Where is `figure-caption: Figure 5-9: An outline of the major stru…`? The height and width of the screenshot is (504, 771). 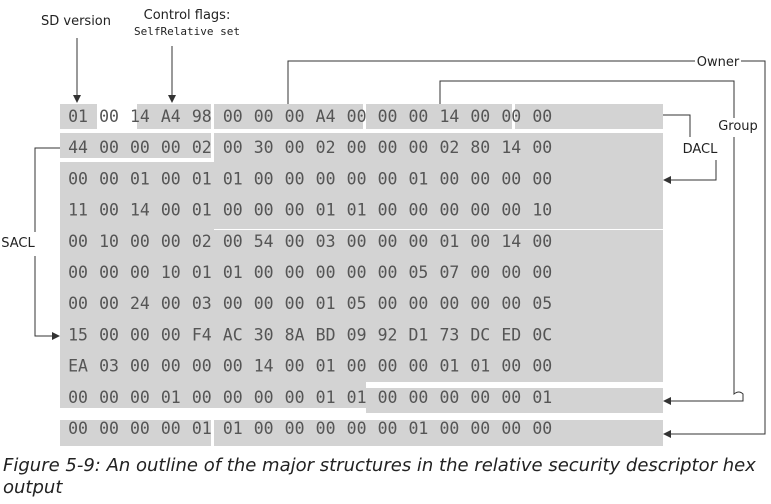
figure-caption: Figure 5-9: An outline of the major stru… is located at coordinates (379, 476).